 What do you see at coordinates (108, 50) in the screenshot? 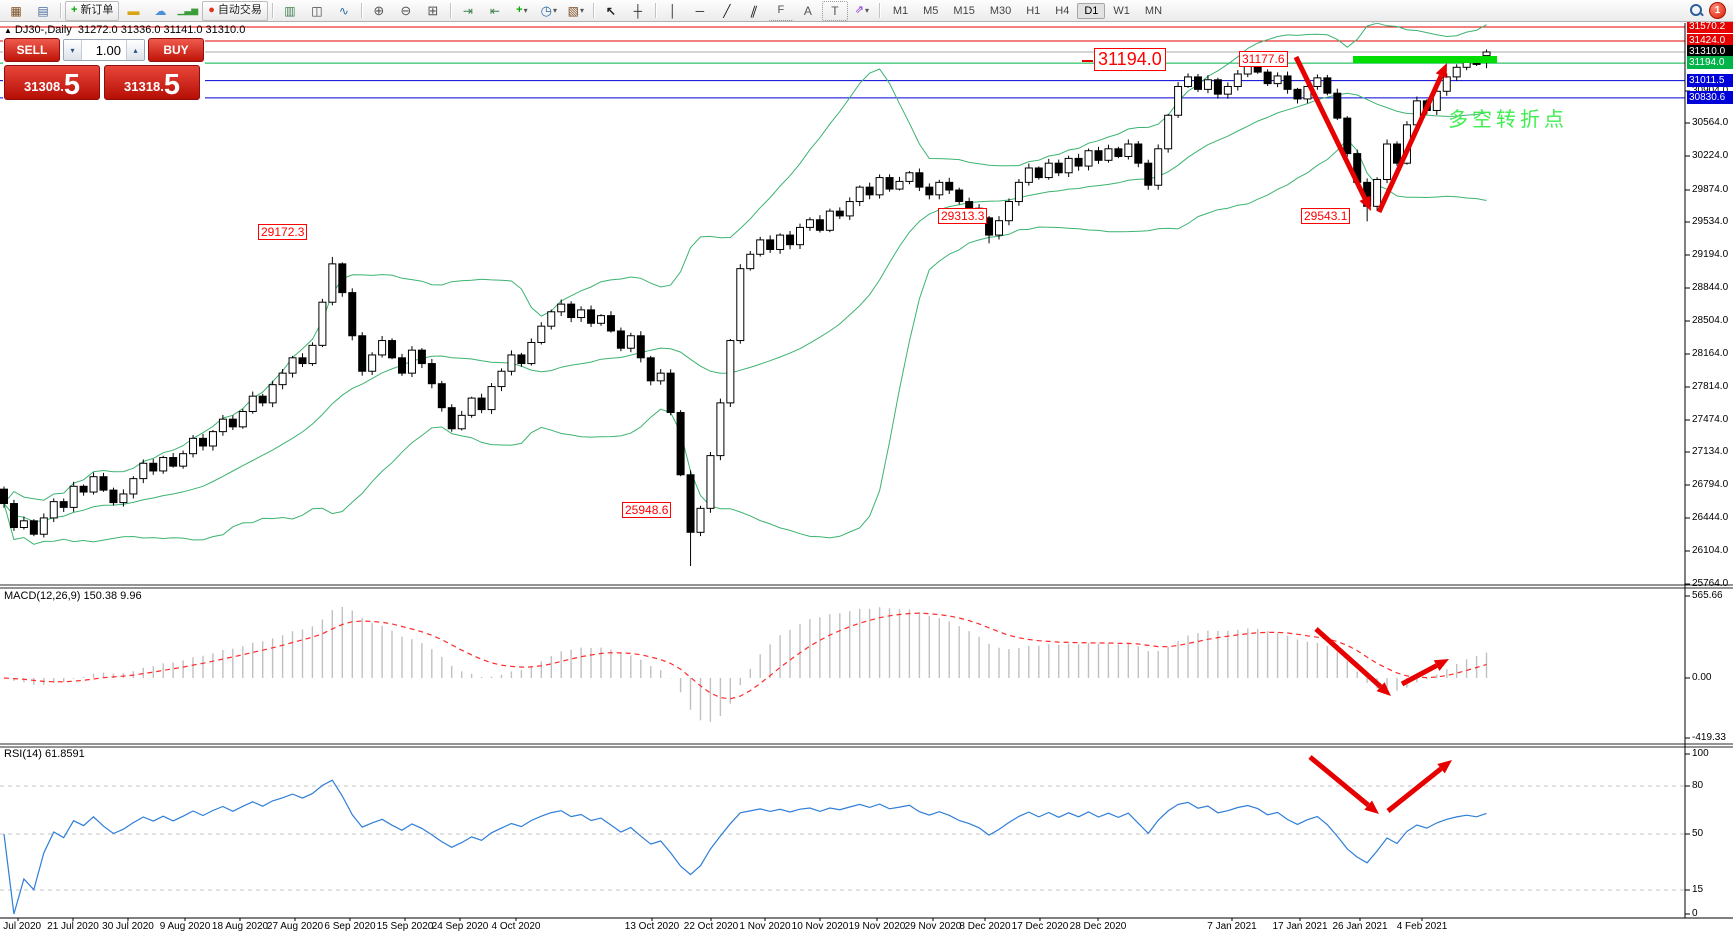
I see `volume-value: 1.00` at bounding box center [108, 50].